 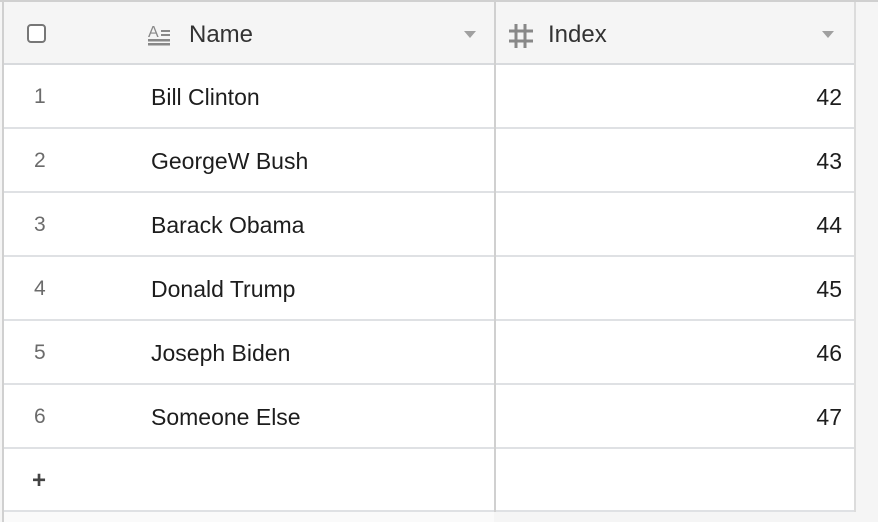 I want to click on name-cell: GeorgeW Bush, so click(x=230, y=161).